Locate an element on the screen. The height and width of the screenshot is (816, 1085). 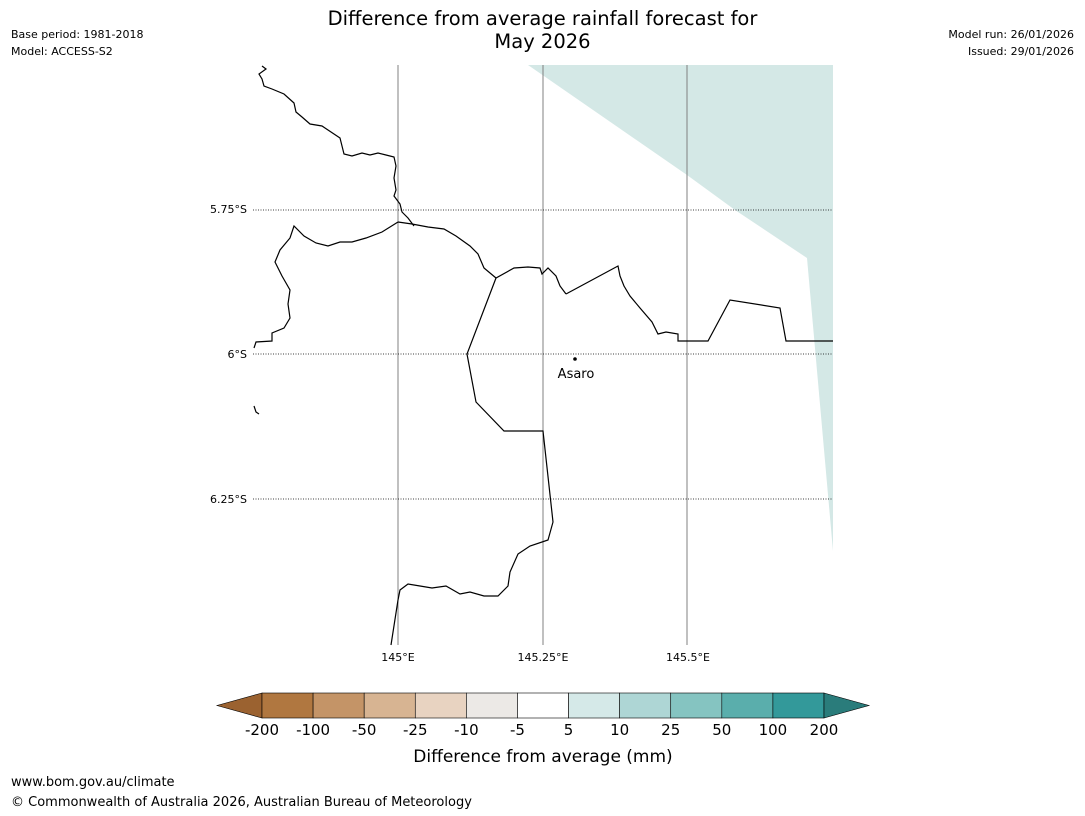
meta-left: Base period: 1981-2018 Model: ACCESS-S2 is located at coordinates (77, 43).